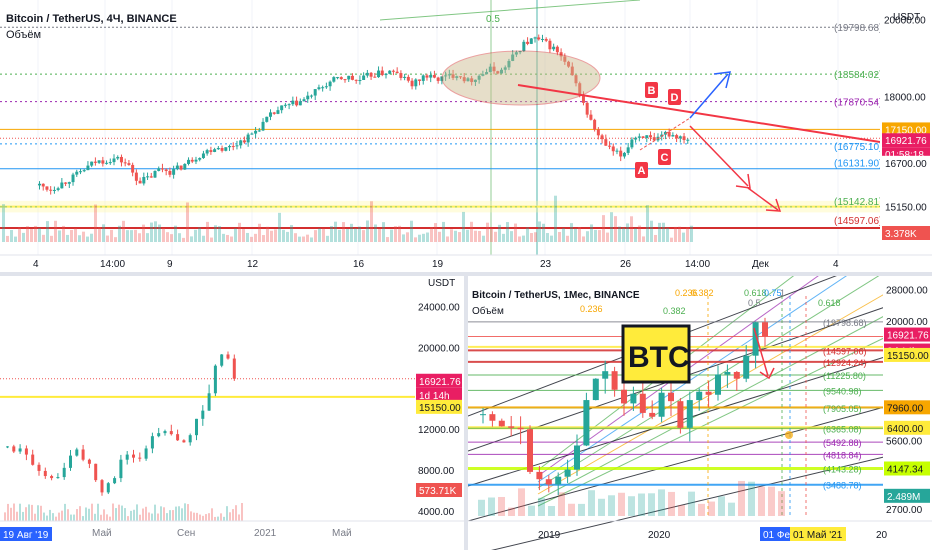 Image resolution: width=932 pixels, height=550 pixels. What do you see at coordinates (556, 295) in the screenshot?
I see `bottom-right-symbol-title: Bitcoin / TetherUS, 1Мес, BINANCE` at bounding box center [556, 295].